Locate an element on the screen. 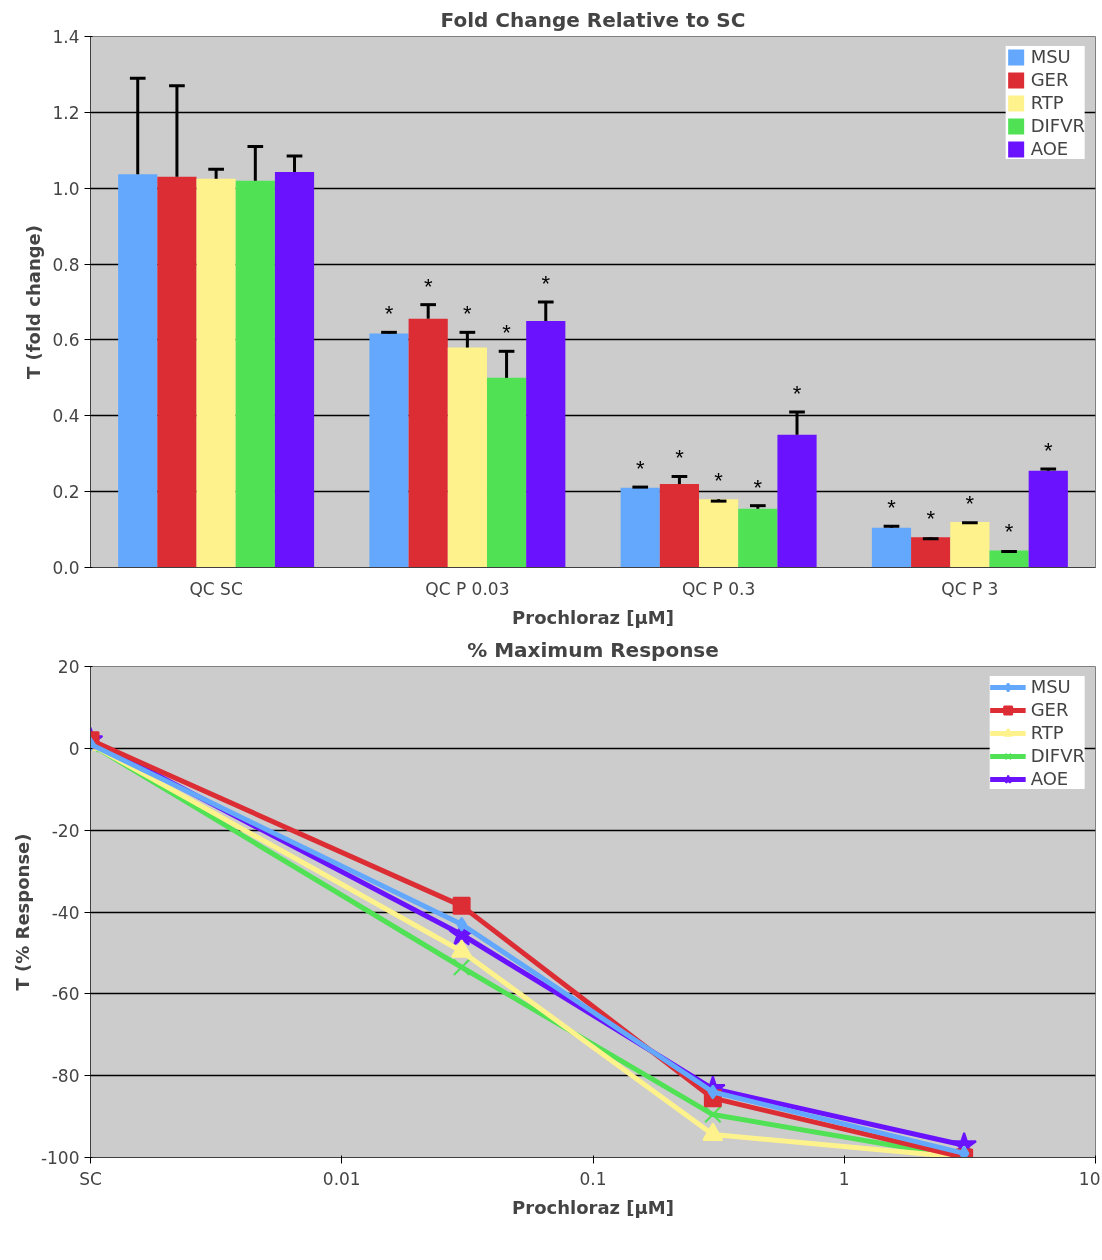 The width and height of the screenshot is (1102, 1260). x-tick-label: QC P 0.03 is located at coordinates (467, 588).